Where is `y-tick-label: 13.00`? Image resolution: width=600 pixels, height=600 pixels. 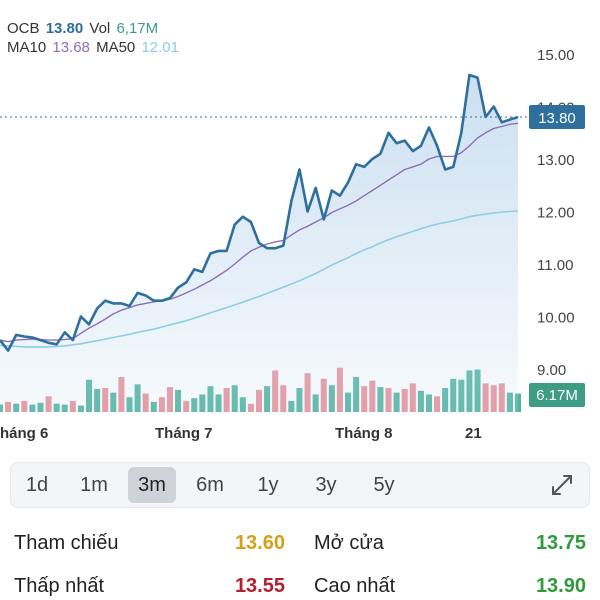 y-tick-label: 13.00 is located at coordinates (556, 160).